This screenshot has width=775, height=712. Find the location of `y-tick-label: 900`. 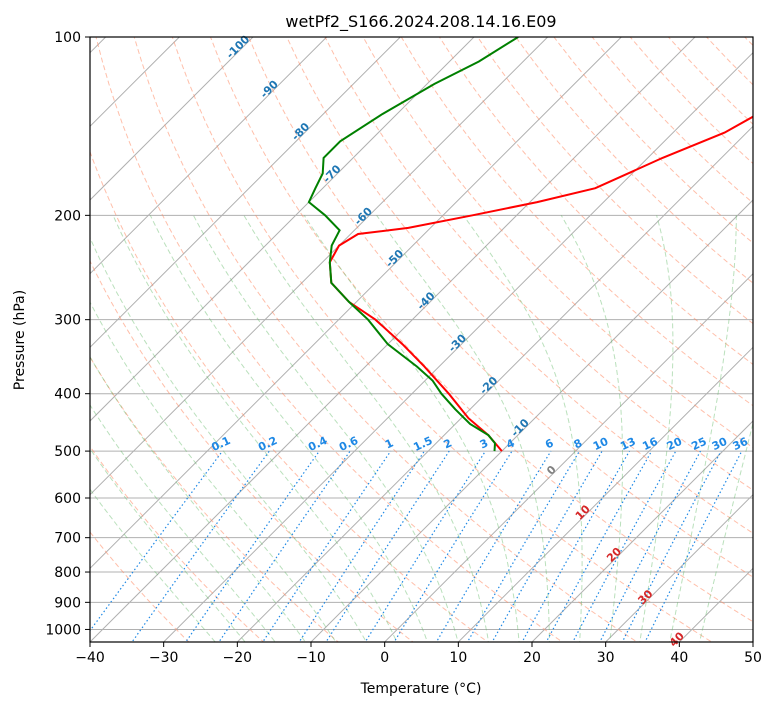

y-tick-label: 900 is located at coordinates (67, 603).